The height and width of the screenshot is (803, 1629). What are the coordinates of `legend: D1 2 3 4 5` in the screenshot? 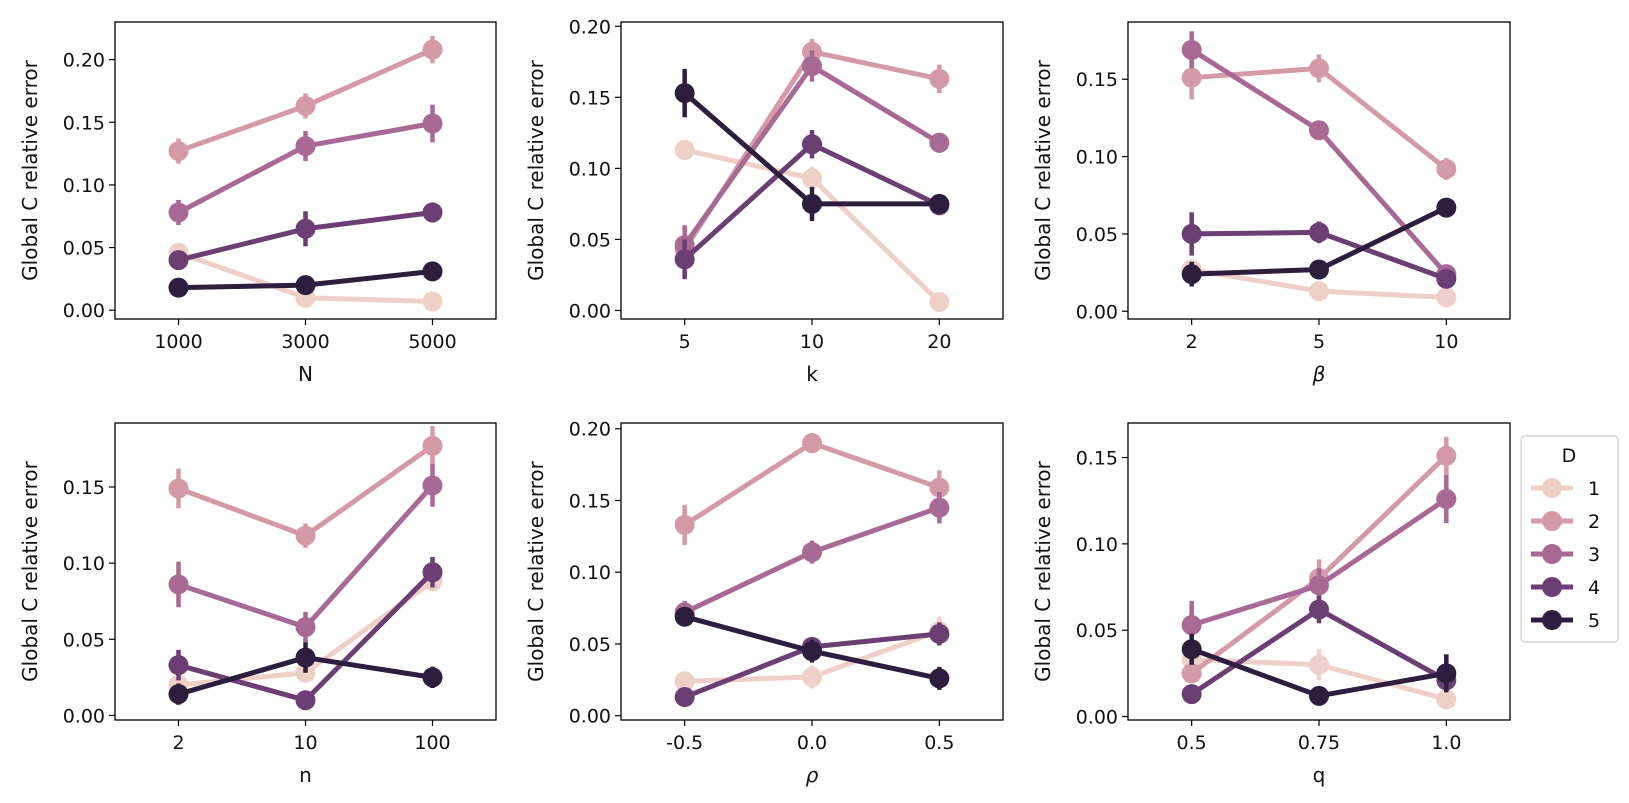 It's located at (1569, 539).